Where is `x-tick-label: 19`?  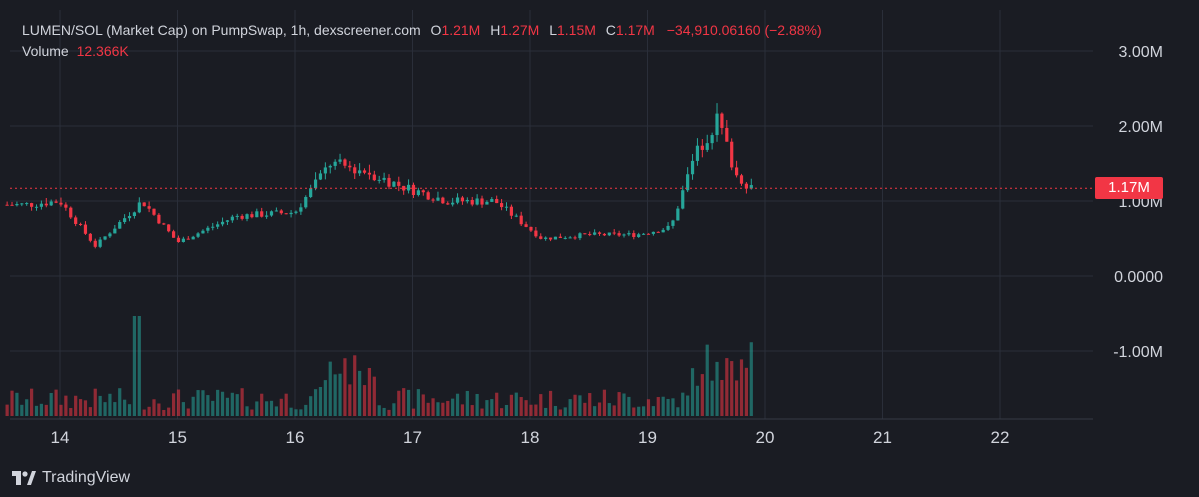 x-tick-label: 19 is located at coordinates (647, 437).